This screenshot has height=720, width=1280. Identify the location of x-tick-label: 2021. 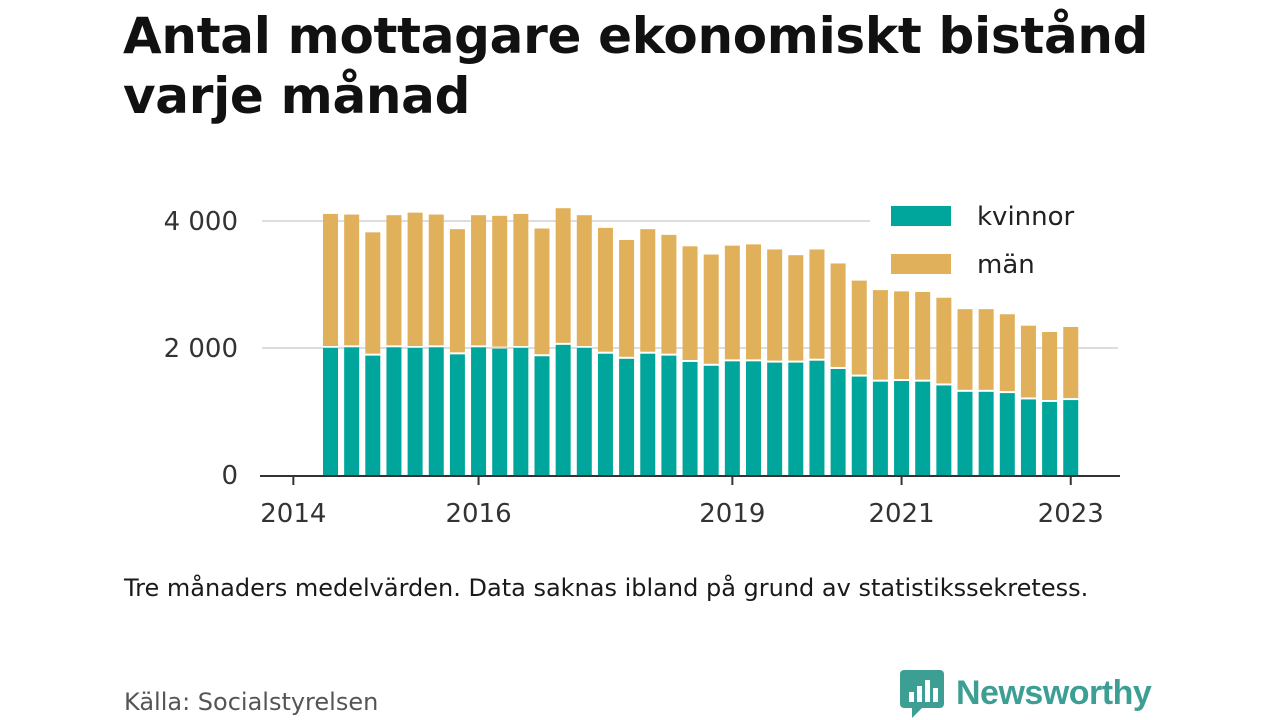
(901, 514).